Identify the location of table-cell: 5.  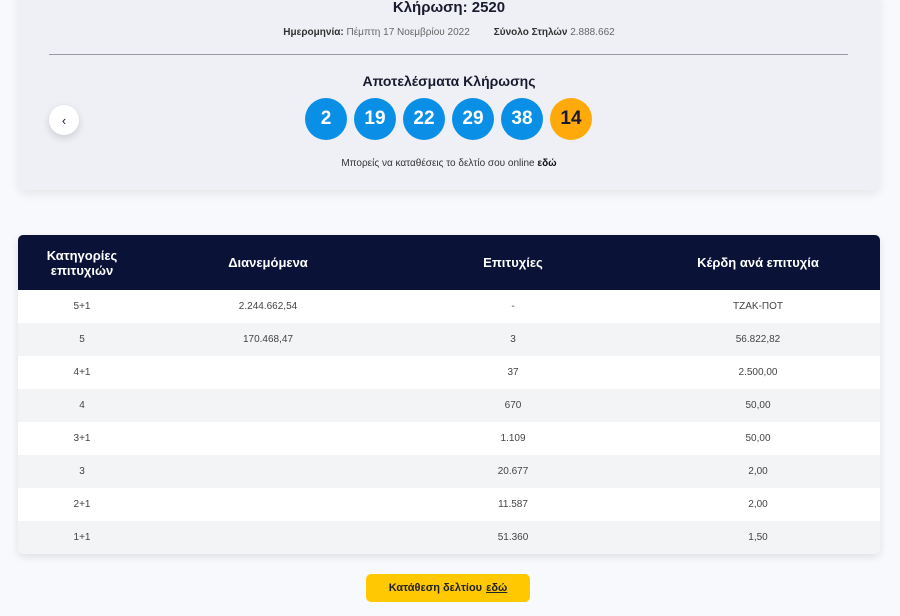
(82, 339).